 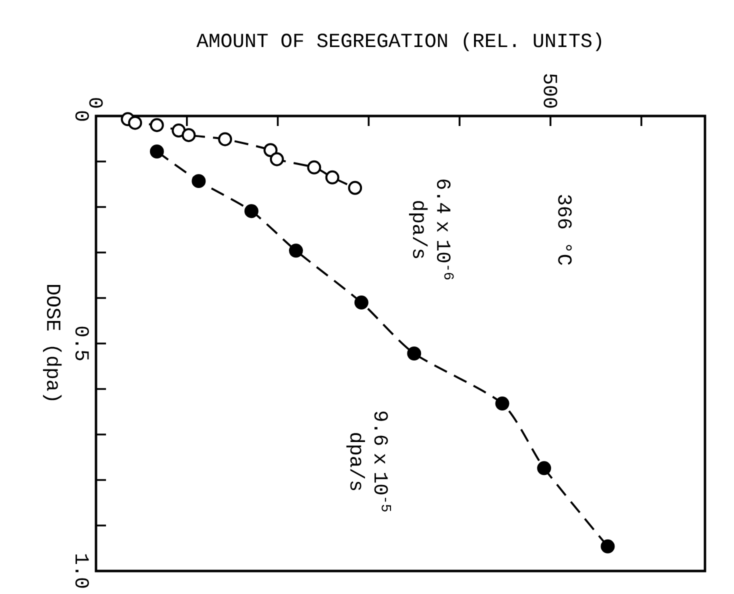 I want to click on text: 6.4 x 10$^{-6}$ dpa/s, so click(x=431, y=230).